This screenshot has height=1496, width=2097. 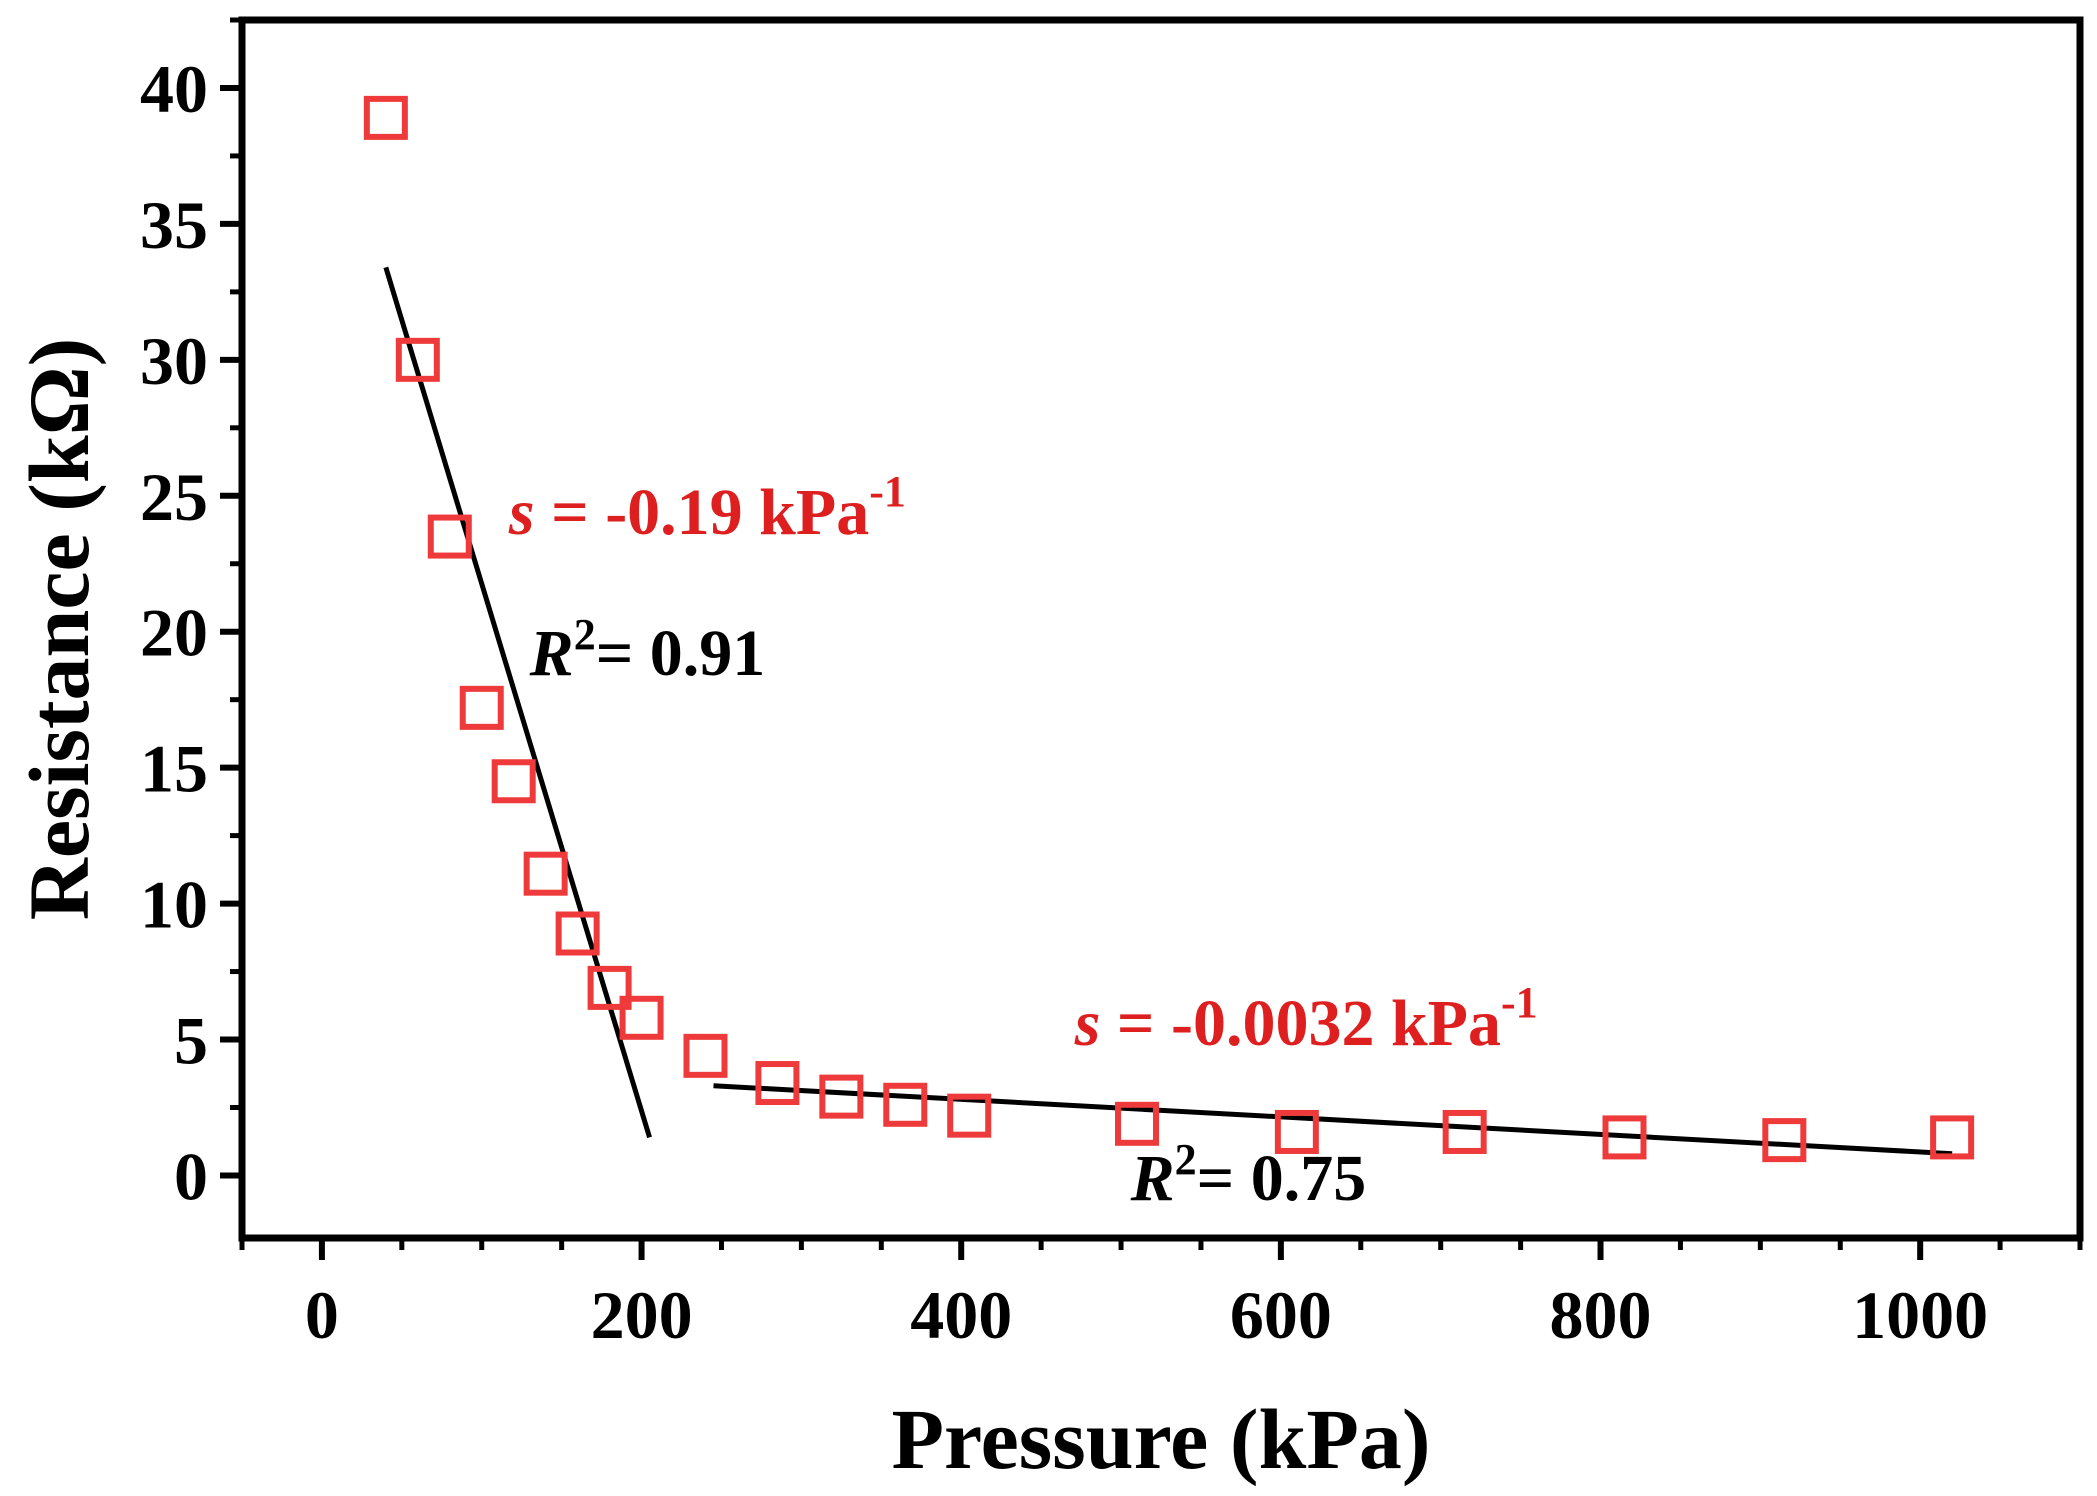 What do you see at coordinates (1920, 1315) in the screenshot?
I see `x-tick-label: 1000` at bounding box center [1920, 1315].